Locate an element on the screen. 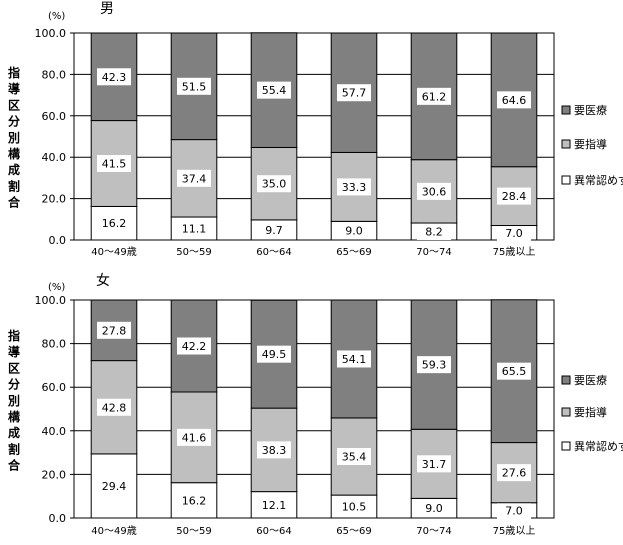 The height and width of the screenshot is (545, 623). data-label: 37.4 is located at coordinates (194, 178).